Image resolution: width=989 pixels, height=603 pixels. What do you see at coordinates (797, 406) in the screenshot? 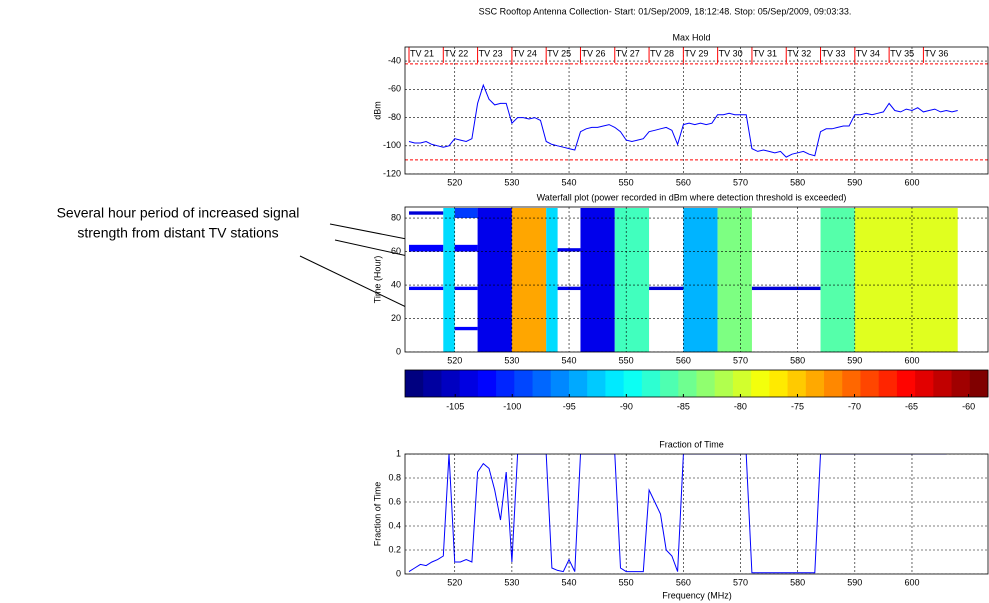
I see `colorbar-tick-label: -75` at bounding box center [797, 406].